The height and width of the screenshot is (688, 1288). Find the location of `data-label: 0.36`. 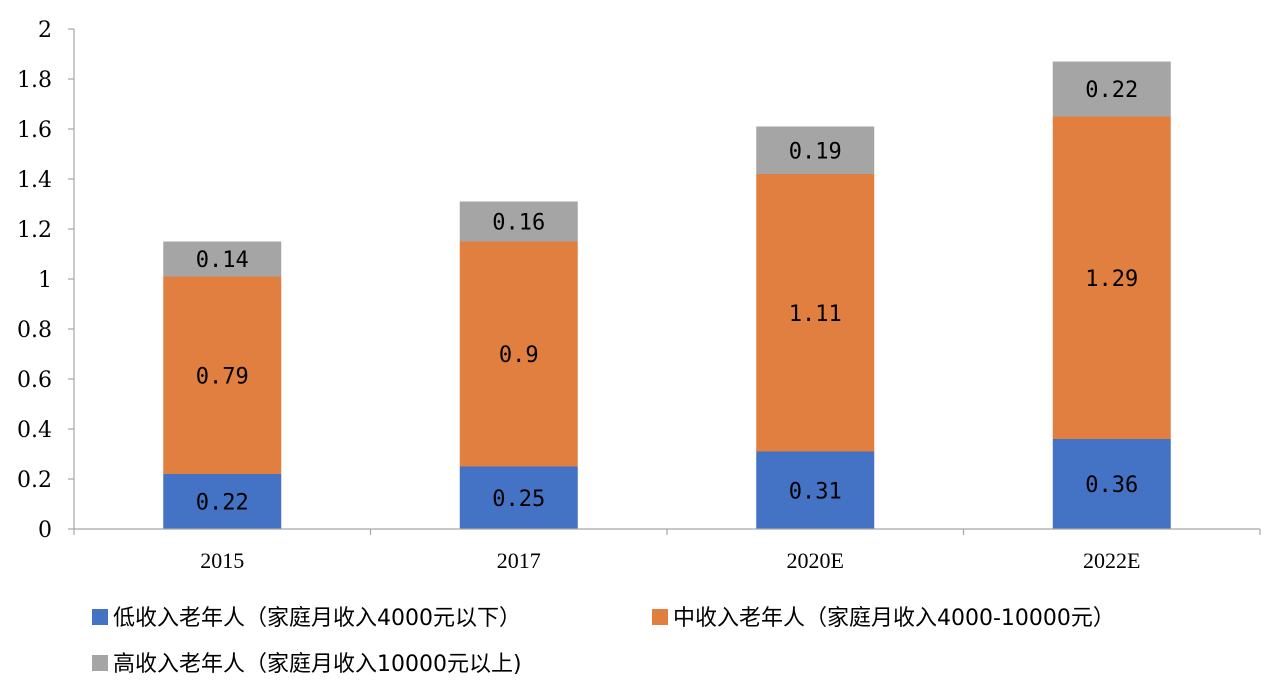

data-label: 0.36 is located at coordinates (1111, 485).